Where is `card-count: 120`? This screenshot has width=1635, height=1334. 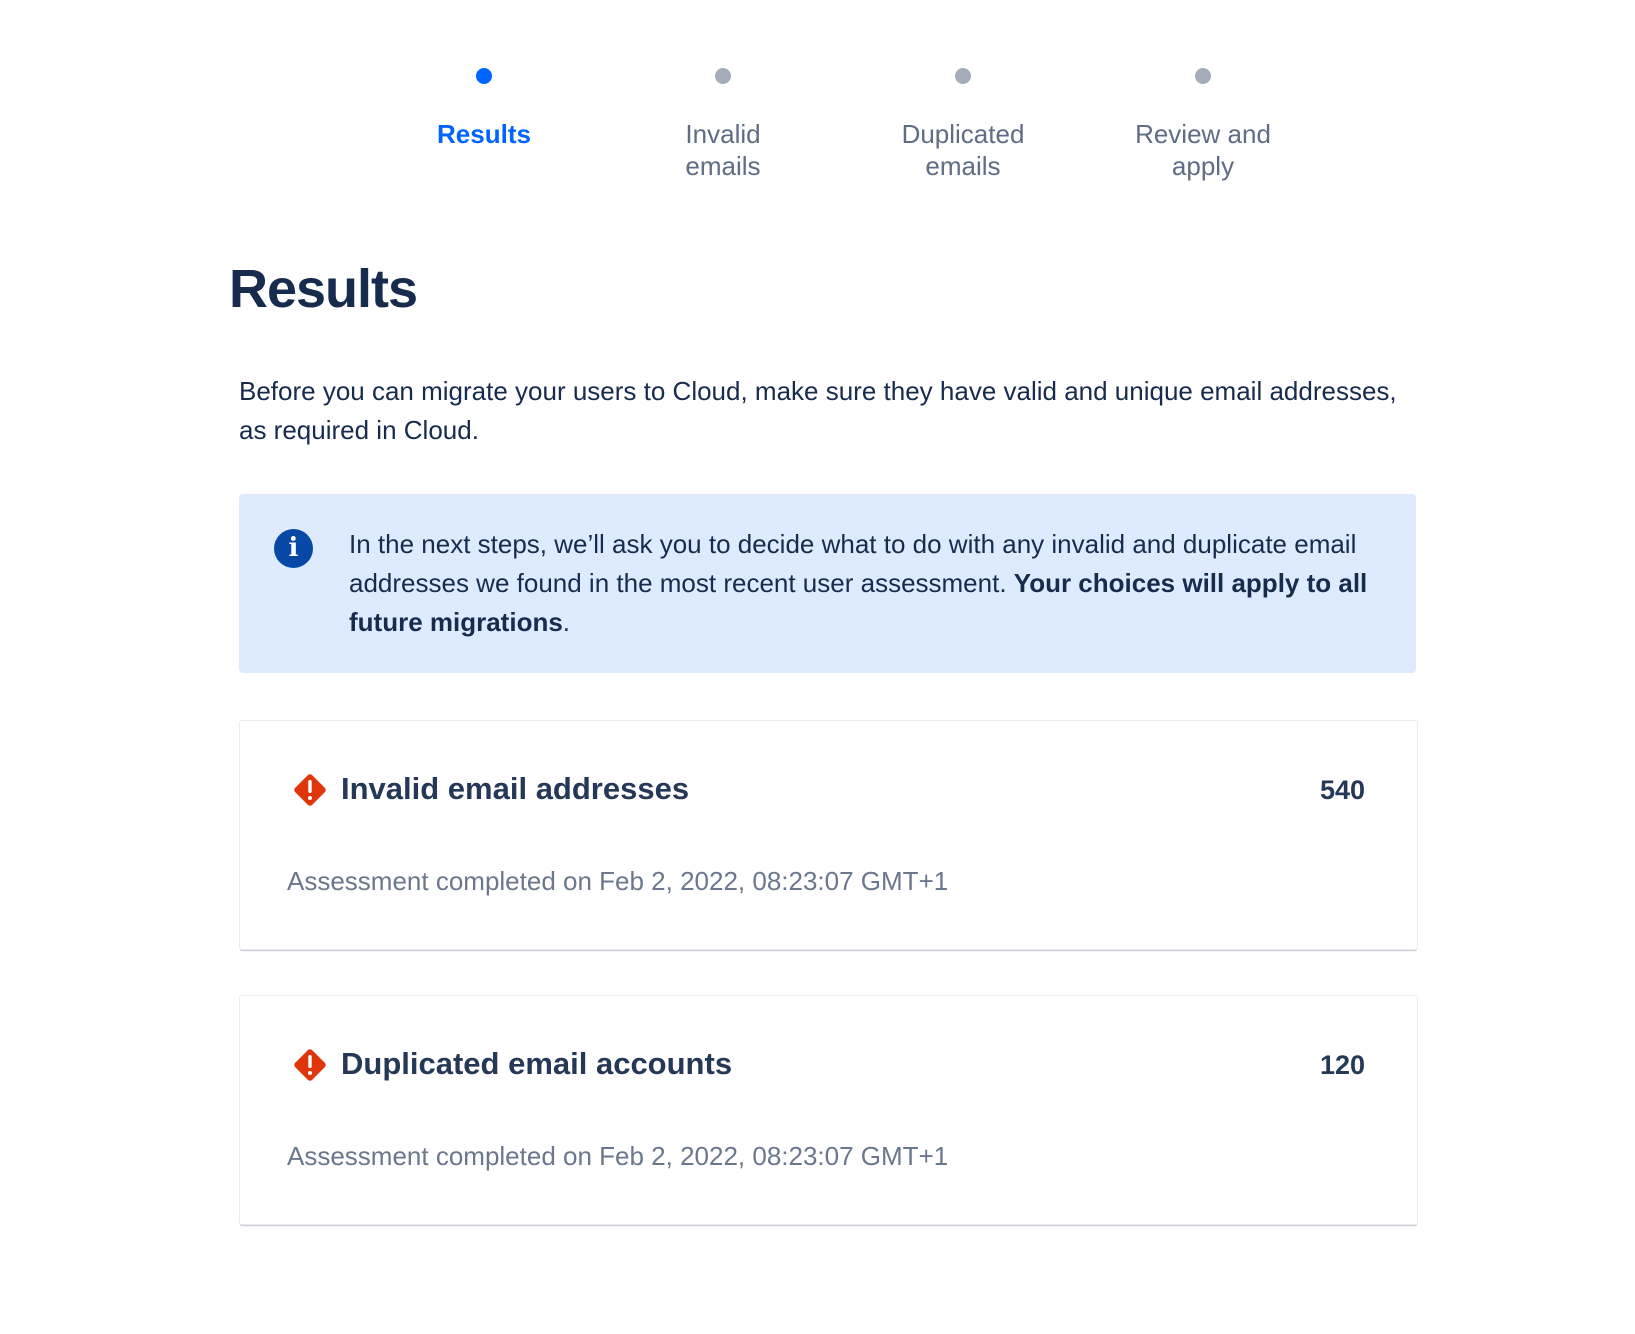 card-count: 120 is located at coordinates (1342, 1065).